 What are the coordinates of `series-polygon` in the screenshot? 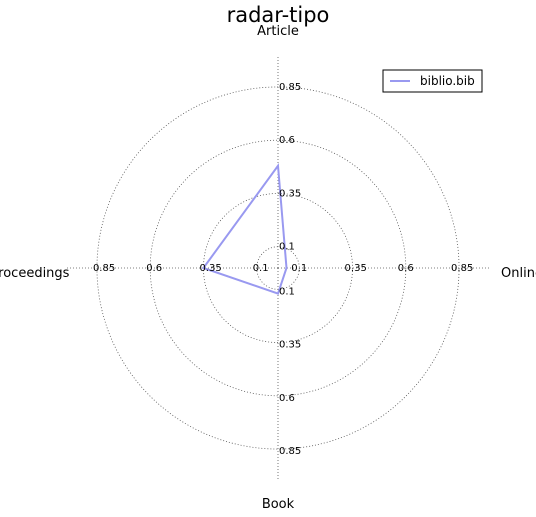 It's located at (244, 229).